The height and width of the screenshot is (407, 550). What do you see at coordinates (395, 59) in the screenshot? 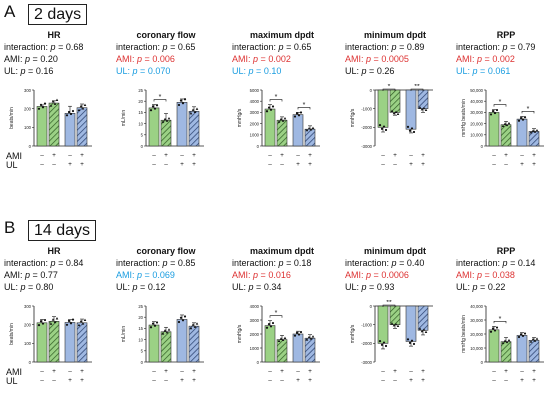
I see `p-value: 0.0005` at bounding box center [395, 59].